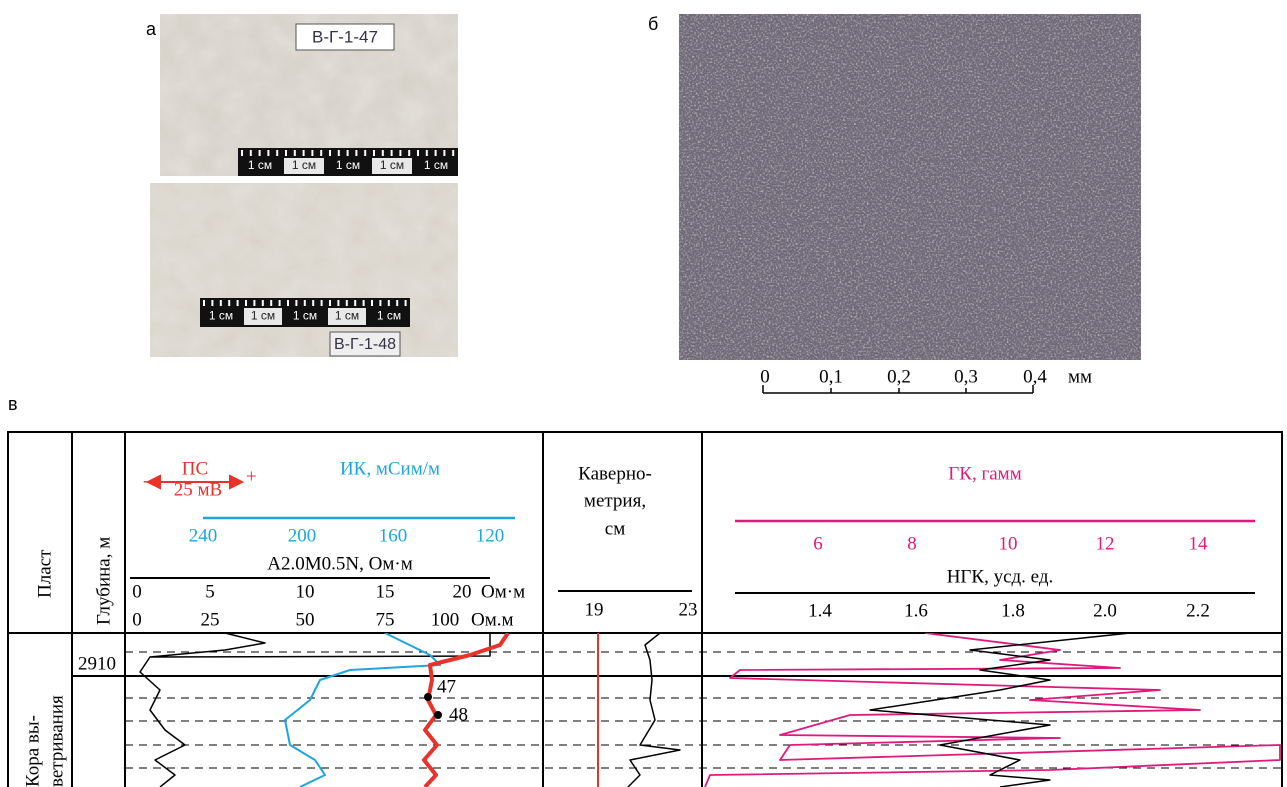 Image resolution: width=1287 pixels, height=787 pixels. I want to click on column-header: Глубина, м, so click(103, 581).